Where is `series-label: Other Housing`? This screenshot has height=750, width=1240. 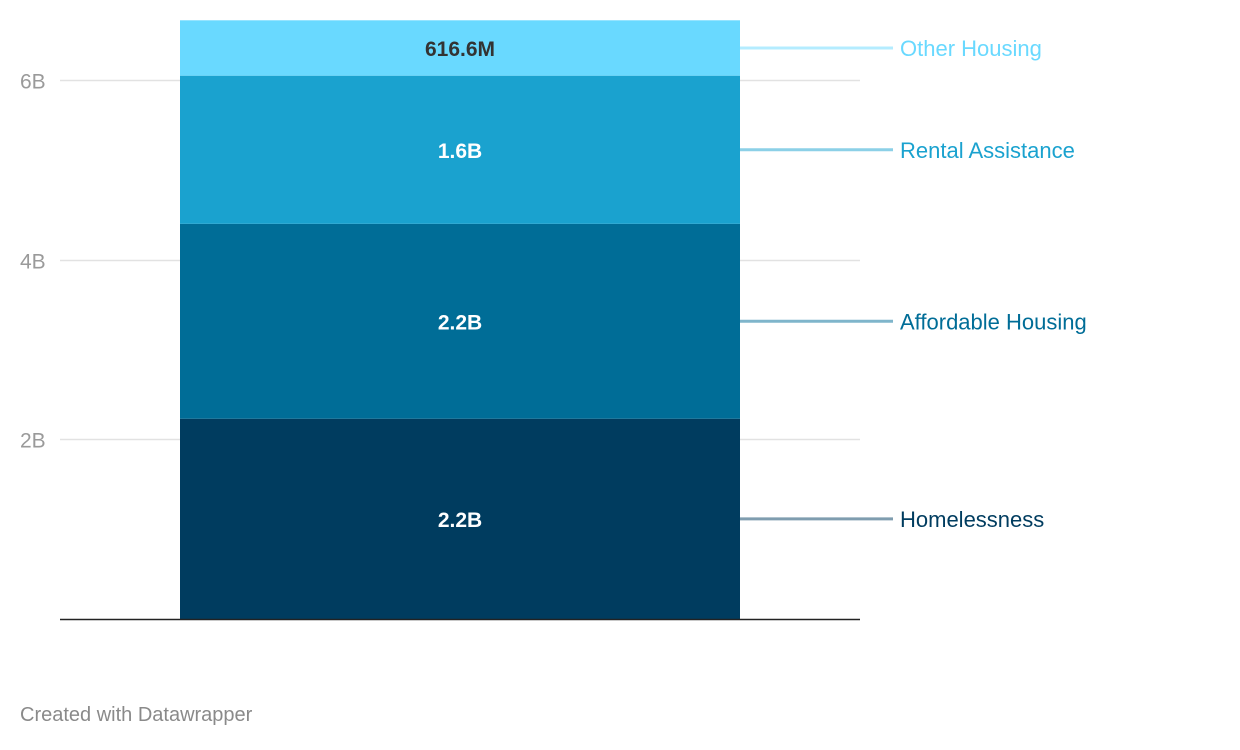
series-label: Other Housing is located at coordinates (971, 48).